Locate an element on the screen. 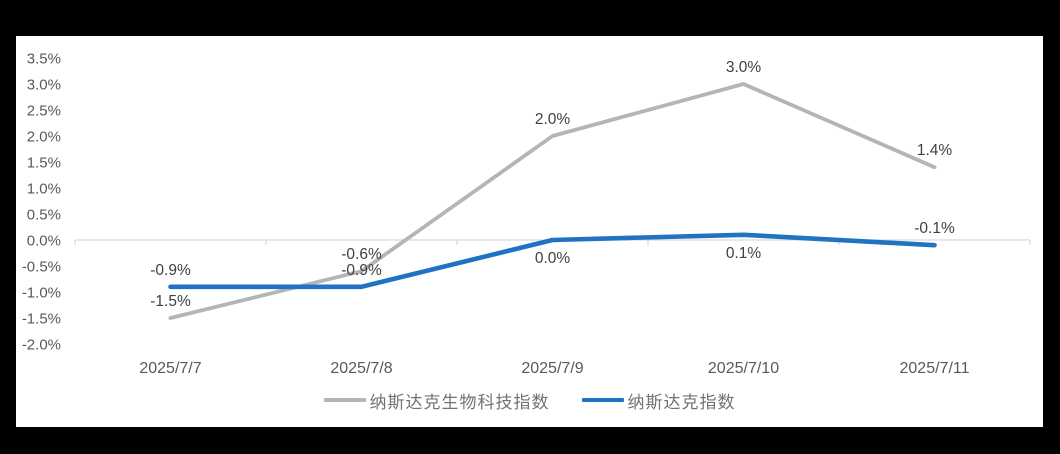 The height and width of the screenshot is (454, 1060). y-tick-label: 2.0% is located at coordinates (44, 137).